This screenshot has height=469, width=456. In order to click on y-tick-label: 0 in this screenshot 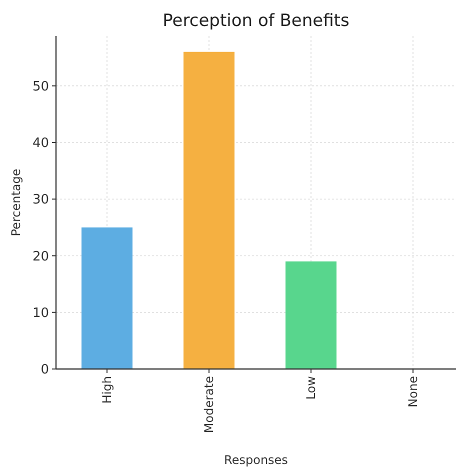, I will do `click(44, 370)`.